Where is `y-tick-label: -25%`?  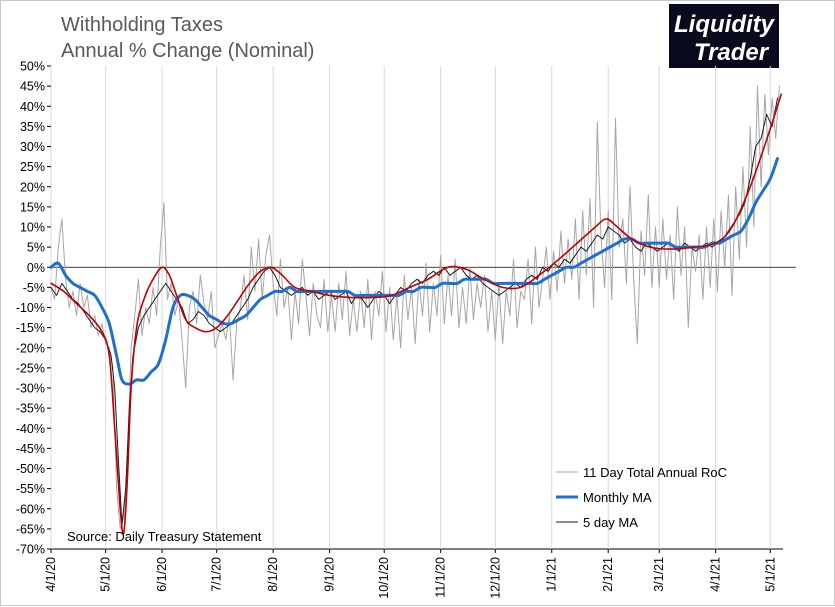 y-tick-label: -25% is located at coordinates (30, 368).